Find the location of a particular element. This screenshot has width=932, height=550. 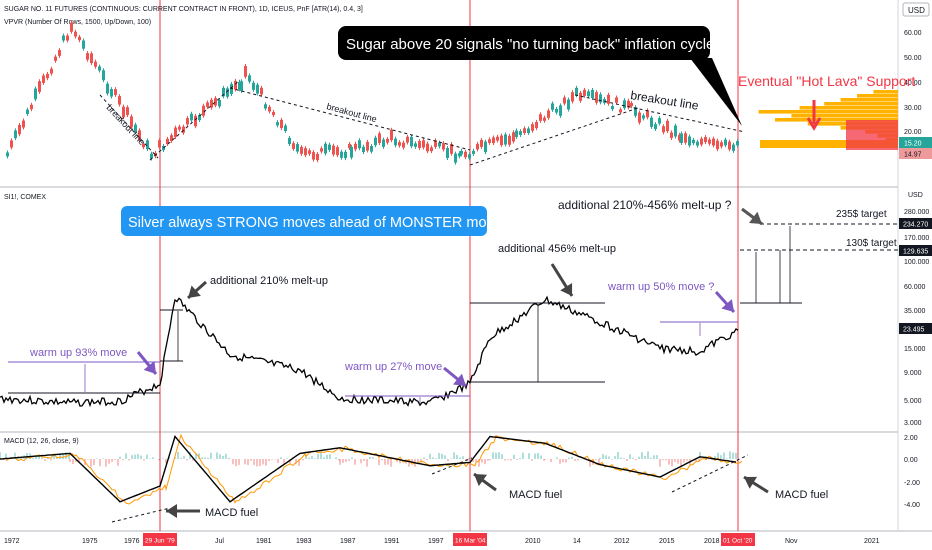

headline-callout-tail is located at coordinates (716, 92).